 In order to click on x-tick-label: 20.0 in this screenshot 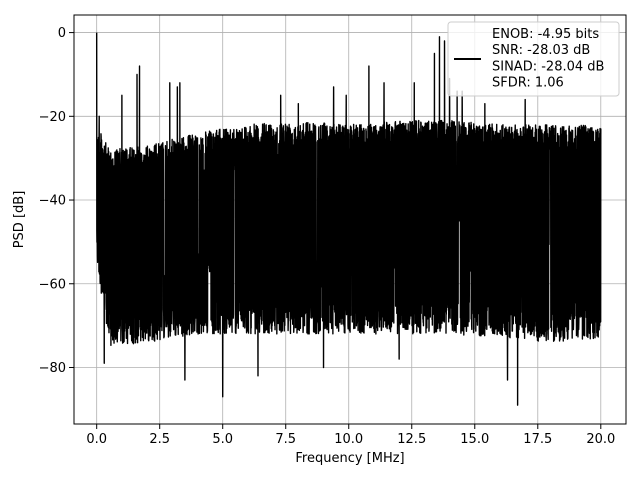, I will do `click(600, 439)`.